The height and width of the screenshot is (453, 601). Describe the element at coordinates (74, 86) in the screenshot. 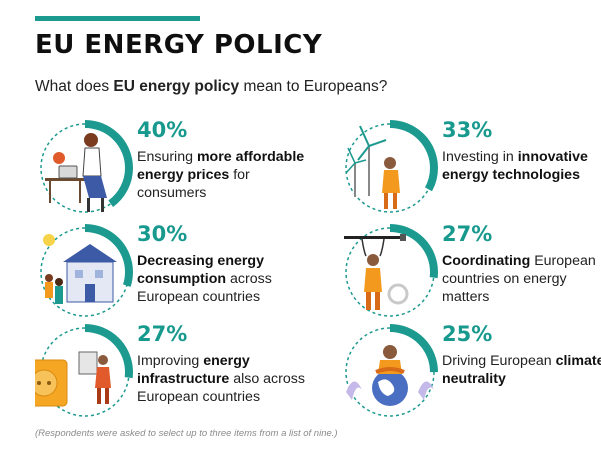

I see `subtitle-text: What does` at that location.